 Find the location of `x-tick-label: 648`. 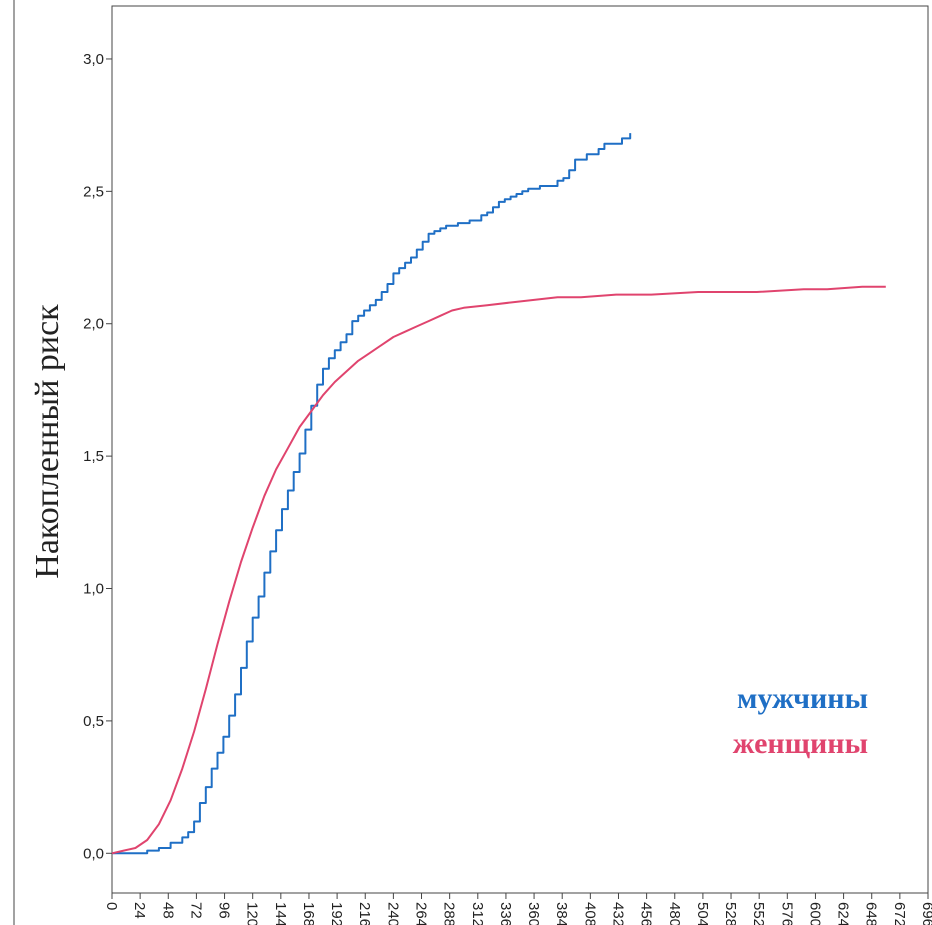

x-tick-label: 648 is located at coordinates (871, 913).